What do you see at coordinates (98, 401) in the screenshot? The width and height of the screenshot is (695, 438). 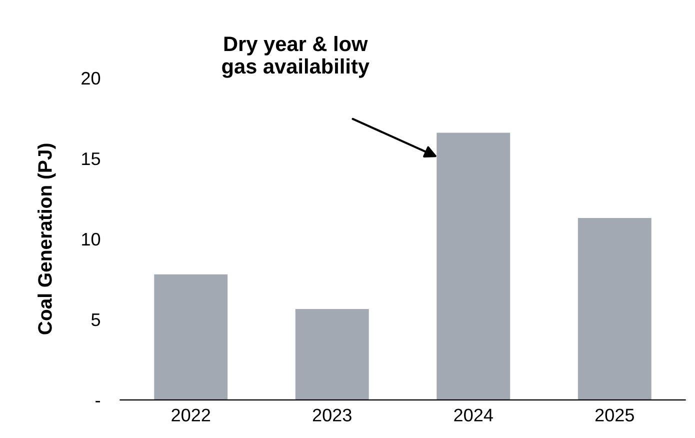 I see `y-tick-label: -` at bounding box center [98, 401].